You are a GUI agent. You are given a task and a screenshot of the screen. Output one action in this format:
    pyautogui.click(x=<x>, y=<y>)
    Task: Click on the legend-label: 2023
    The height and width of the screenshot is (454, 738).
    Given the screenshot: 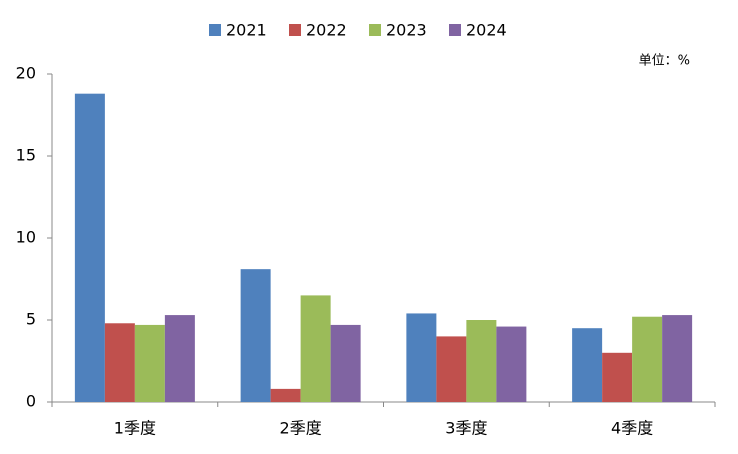 What is the action you would take?
    pyautogui.click(x=406, y=30)
    